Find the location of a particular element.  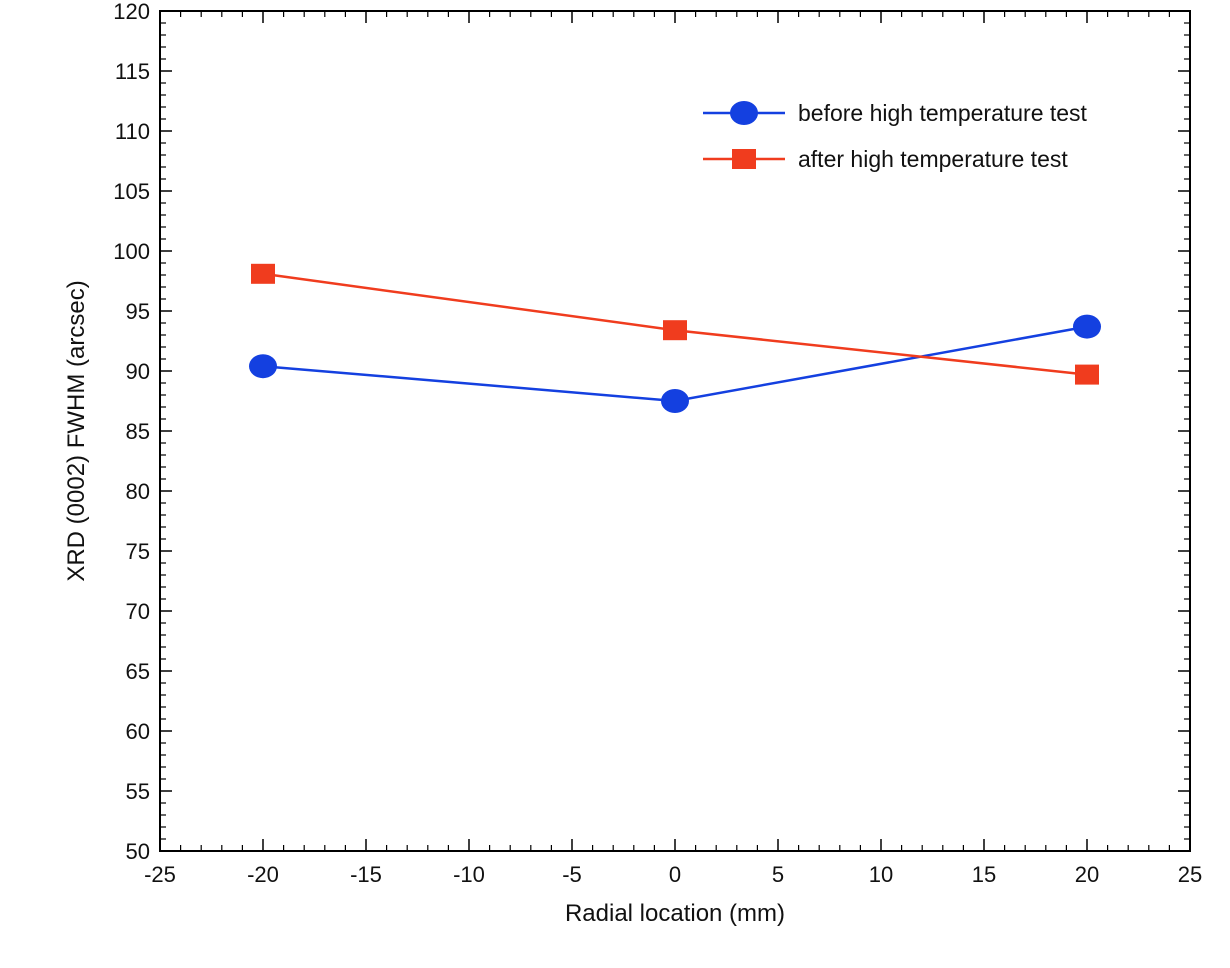

y-tick-label: 120 is located at coordinates (131, 12).